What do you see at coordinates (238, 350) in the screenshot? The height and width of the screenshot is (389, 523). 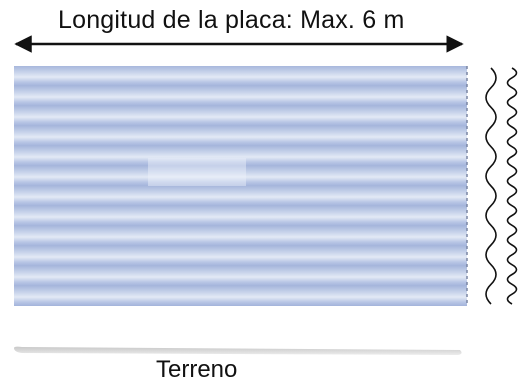 I see `ground-line` at bounding box center [238, 350].